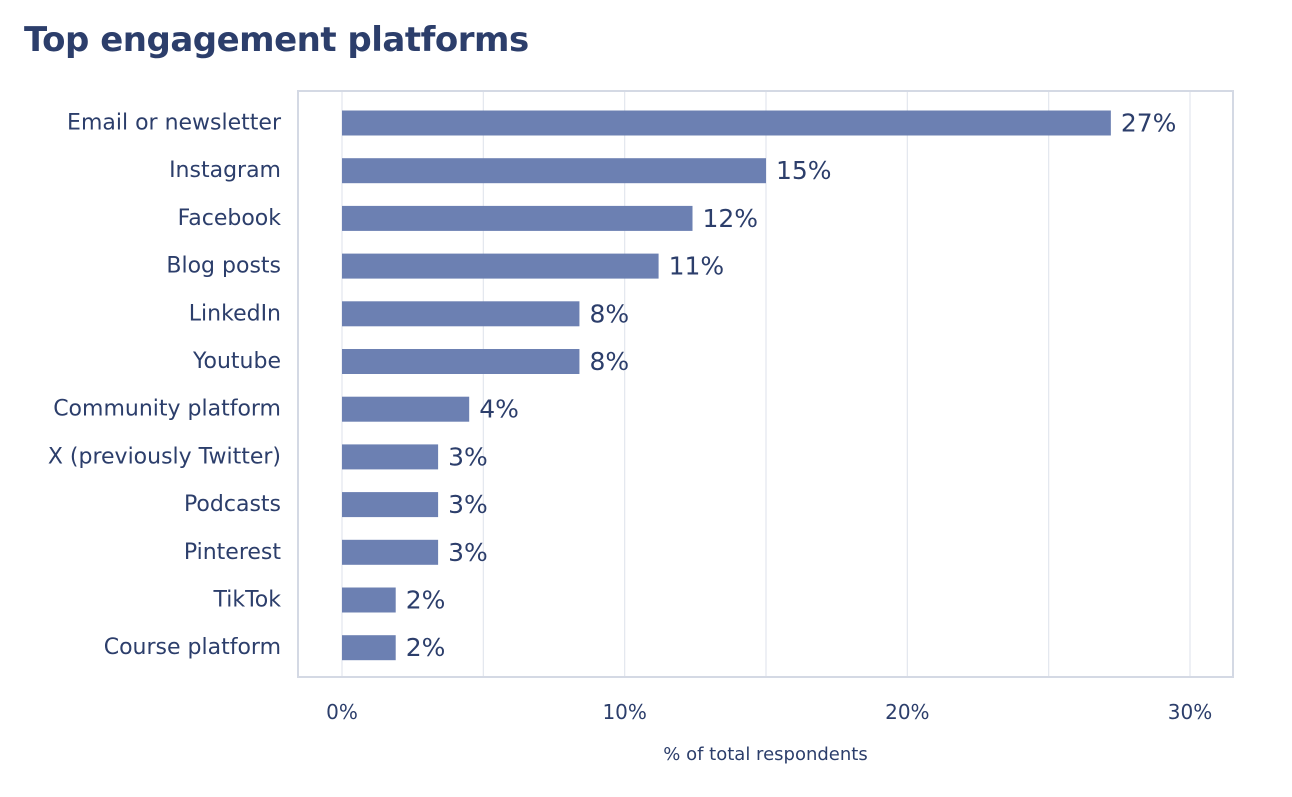 This screenshot has width=1292, height=797. What do you see at coordinates (731, 218) in the screenshot?
I see `value-label: 12%` at bounding box center [731, 218].